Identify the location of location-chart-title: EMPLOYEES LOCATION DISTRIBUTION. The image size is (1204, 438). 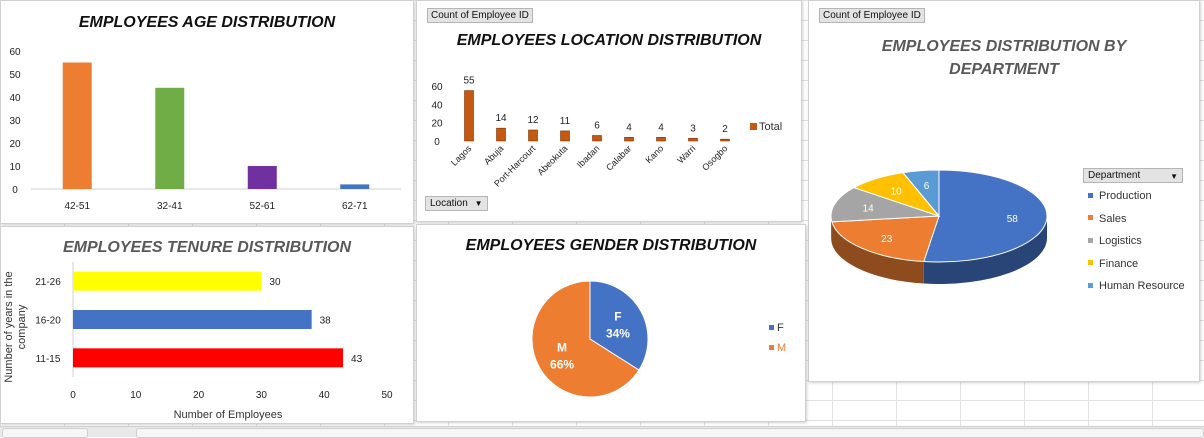
(609, 40).